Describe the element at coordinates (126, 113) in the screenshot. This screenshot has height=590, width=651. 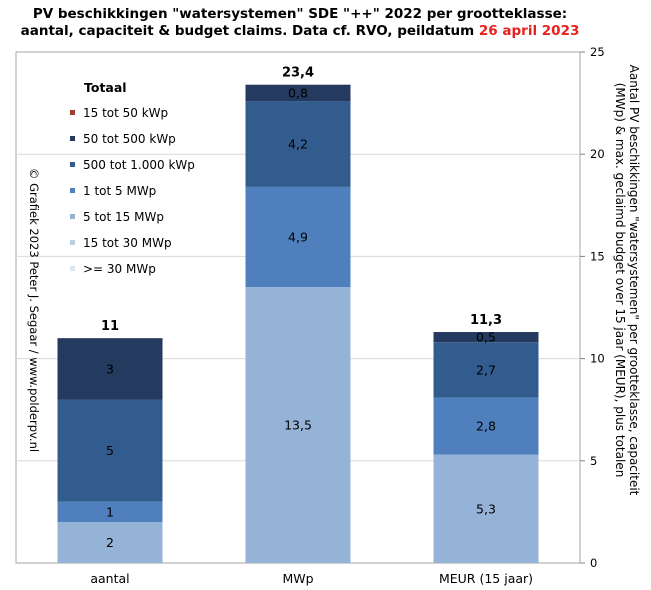
I see `legend-label: 15 tot 50 kWp` at that location.